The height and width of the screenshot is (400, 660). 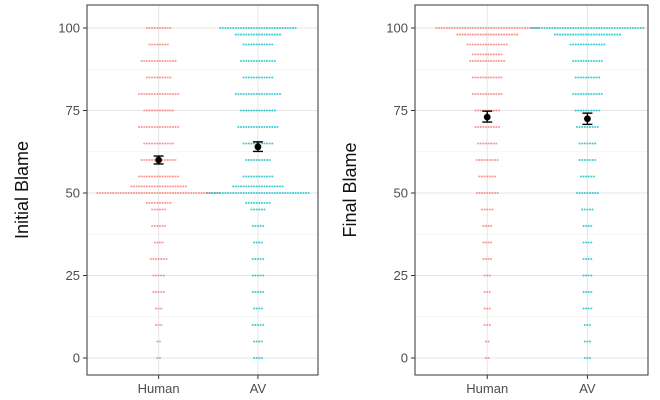 I want to click on y-axis-title: Final Blame, so click(x=350, y=189).